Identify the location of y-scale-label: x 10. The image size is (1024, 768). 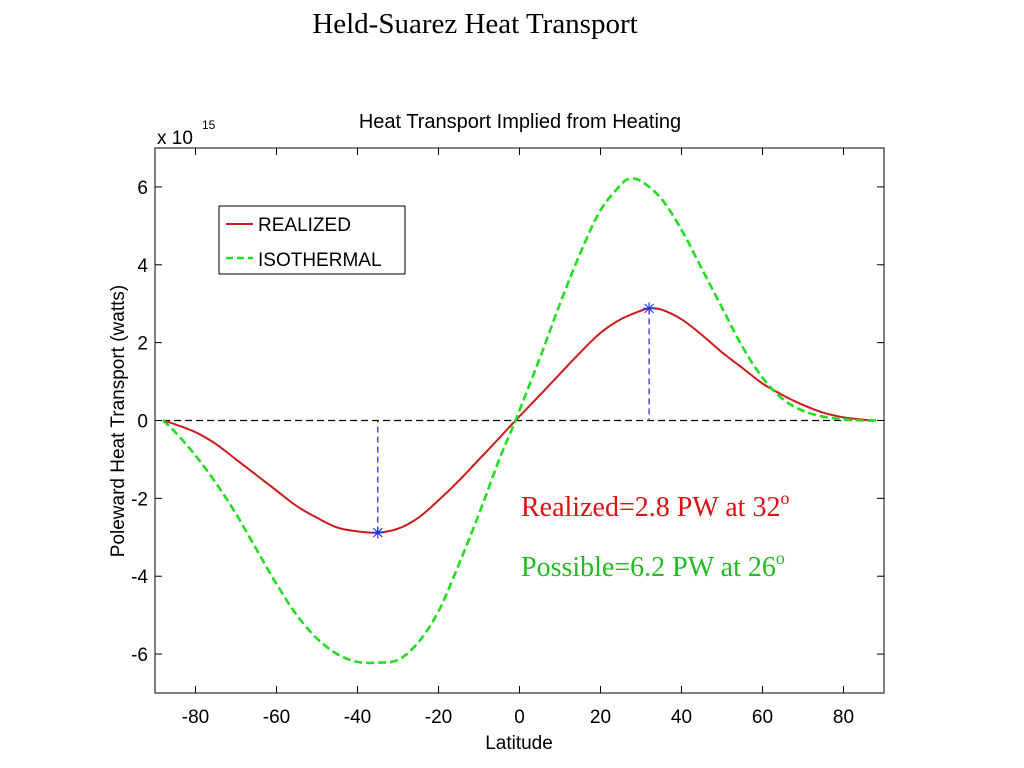
(175, 138).